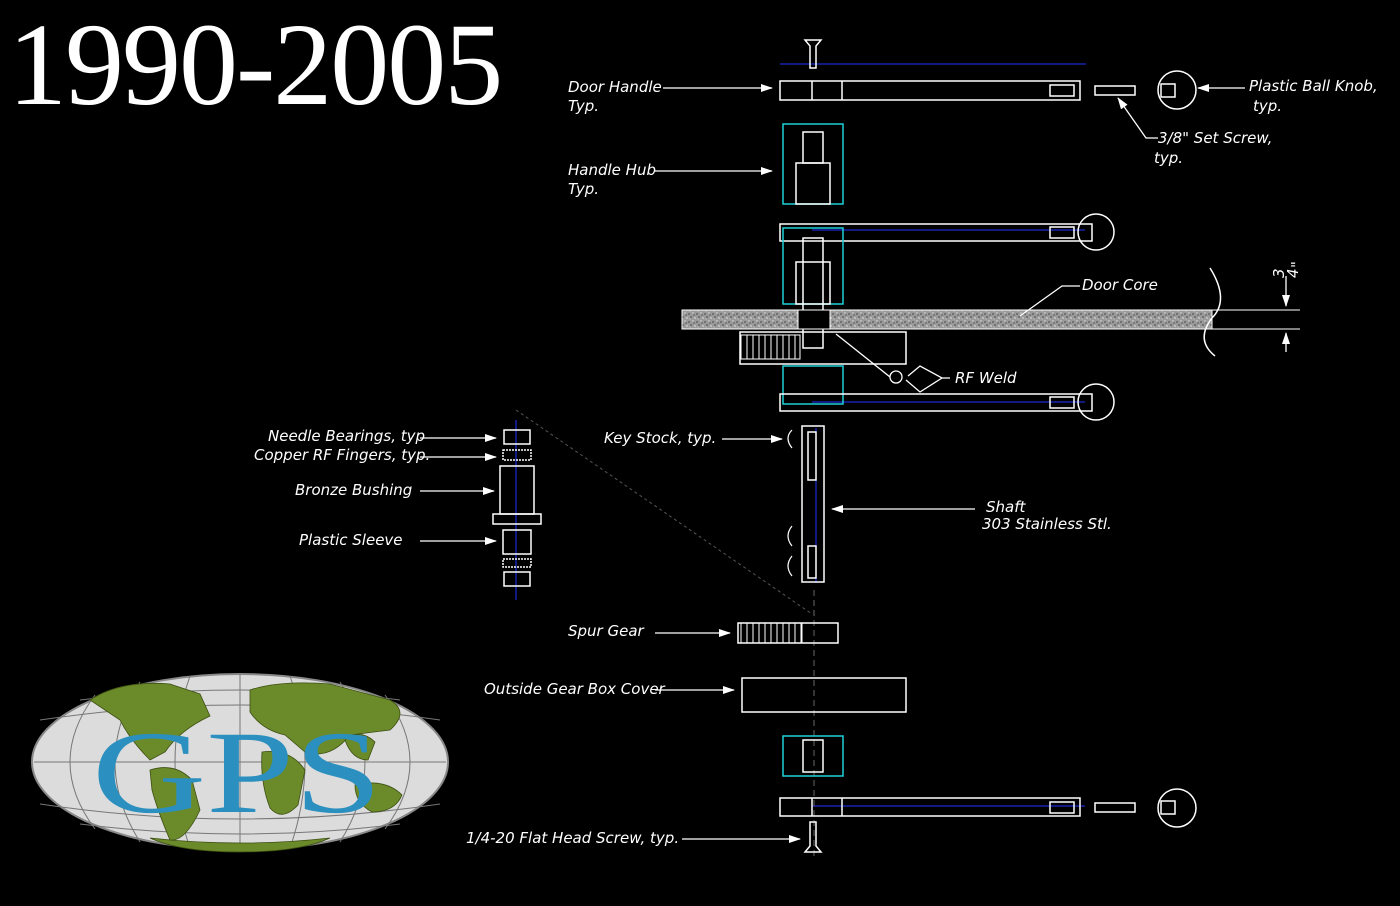 This screenshot has height=906, width=1400. What do you see at coordinates (986, 378) in the screenshot?
I see `label-rf-weld: RF Weld` at bounding box center [986, 378].